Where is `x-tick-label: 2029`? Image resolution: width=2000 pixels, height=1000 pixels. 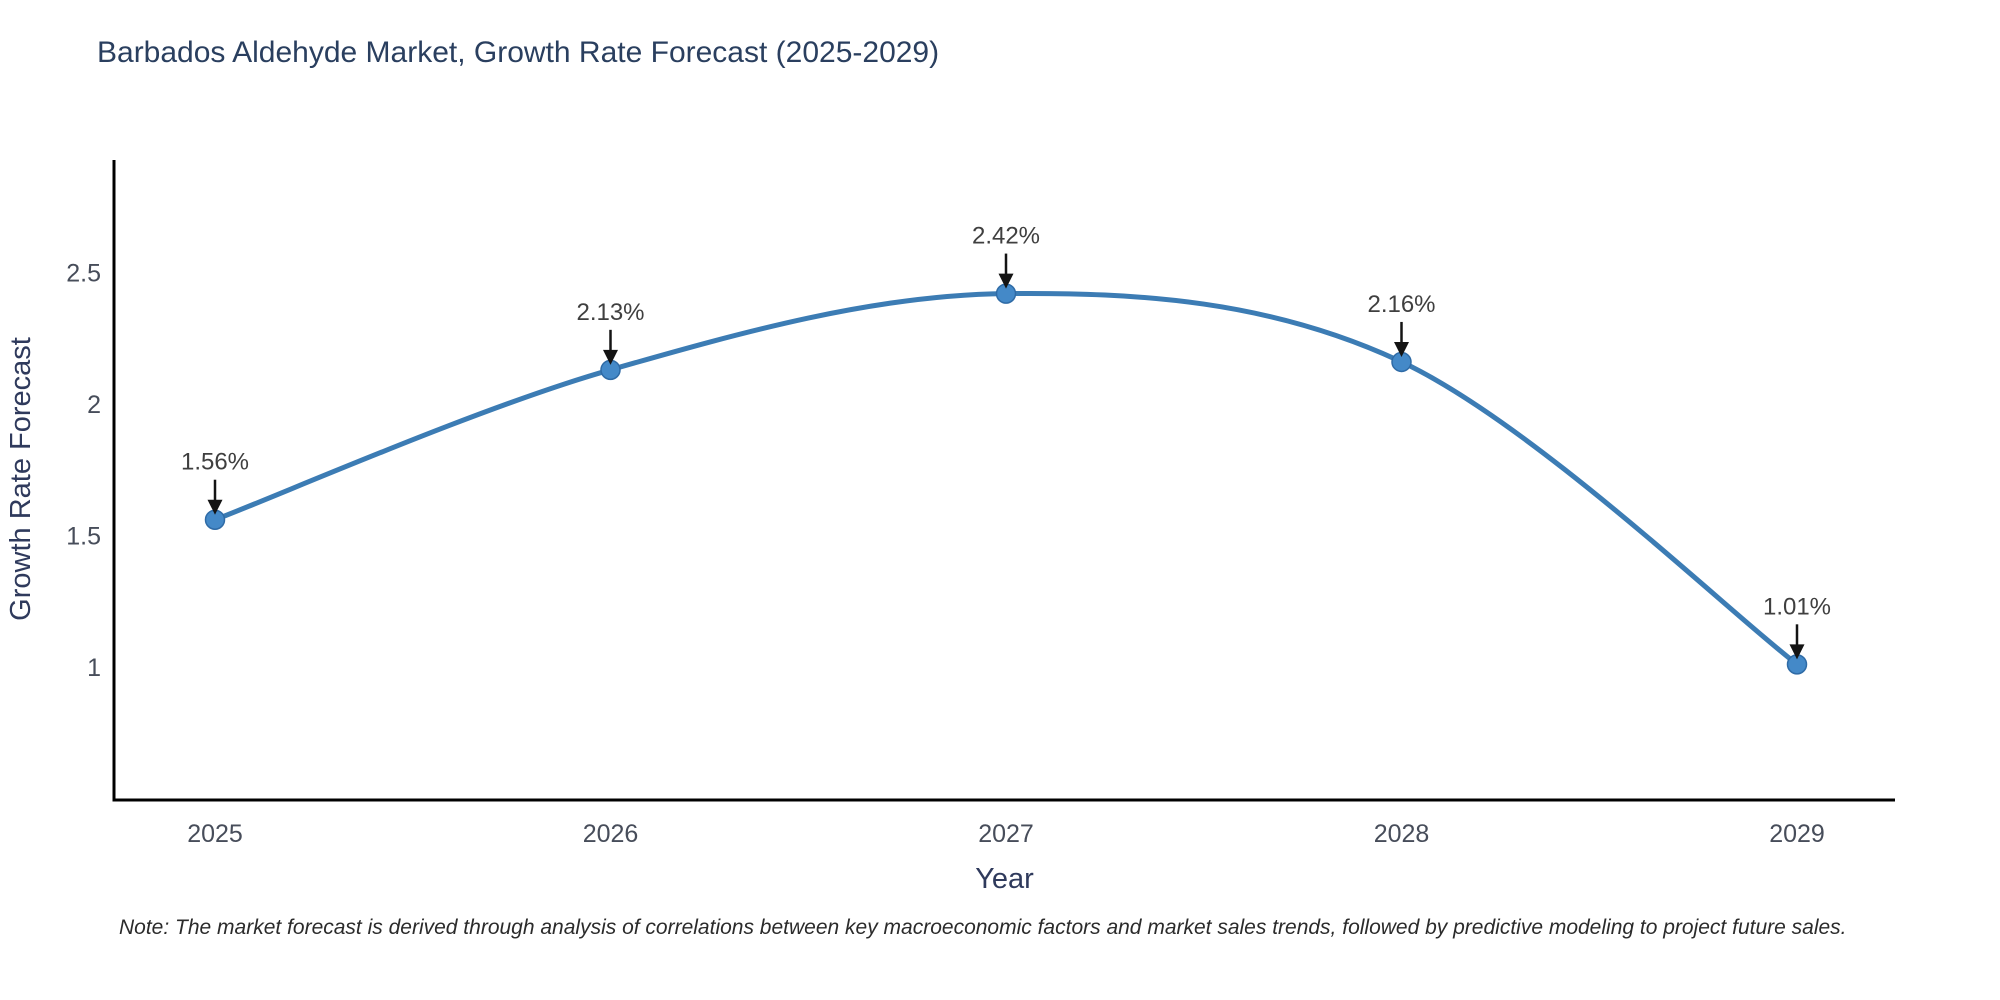
x-tick-label: 2029 is located at coordinates (1797, 834).